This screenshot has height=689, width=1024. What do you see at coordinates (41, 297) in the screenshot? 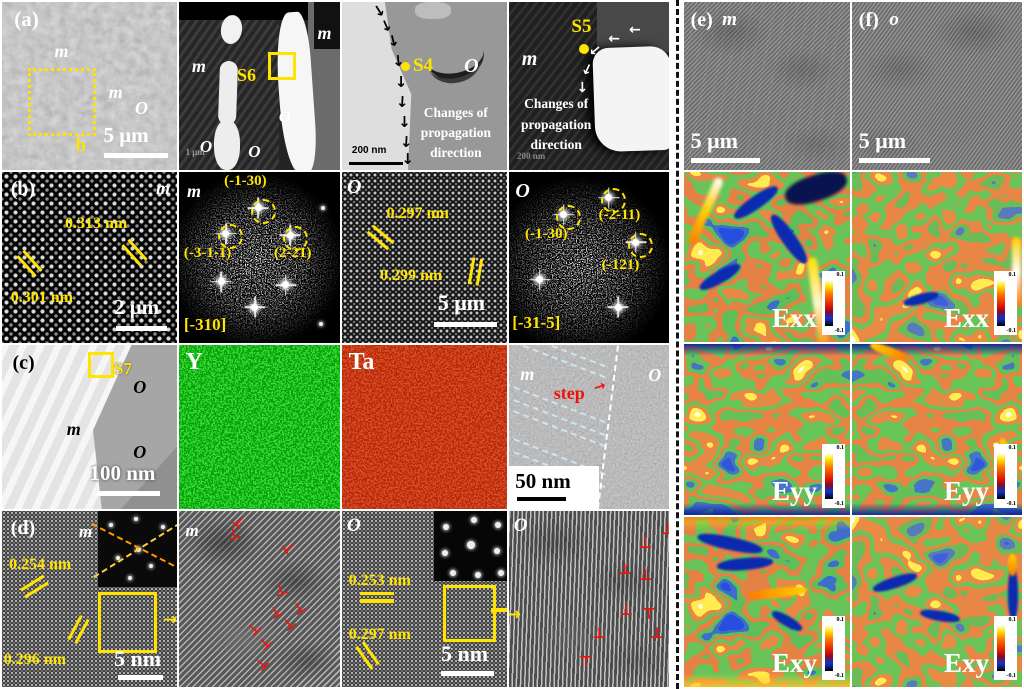
I see `d-spacing: 0.301 nm` at bounding box center [41, 297].